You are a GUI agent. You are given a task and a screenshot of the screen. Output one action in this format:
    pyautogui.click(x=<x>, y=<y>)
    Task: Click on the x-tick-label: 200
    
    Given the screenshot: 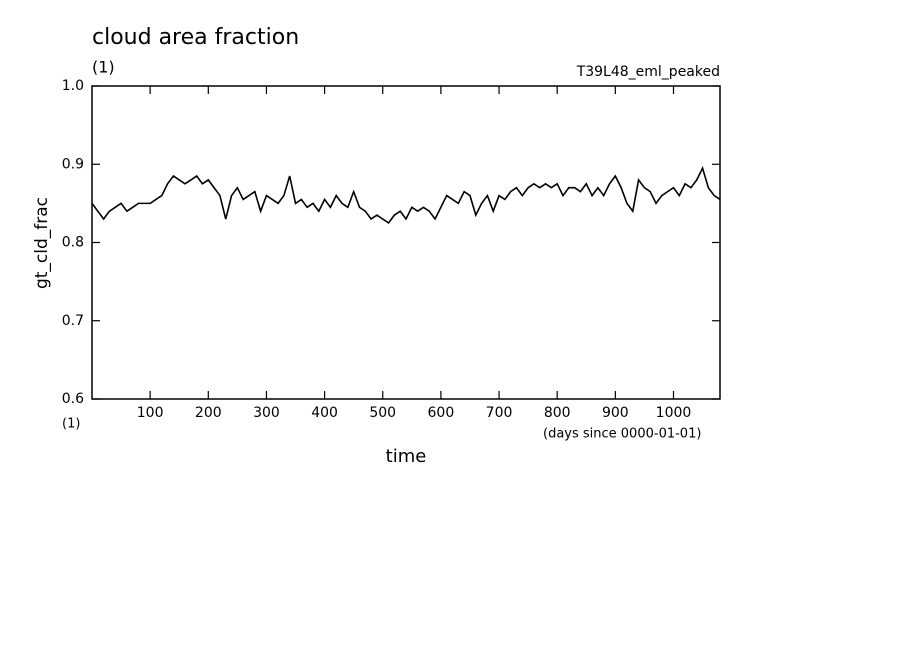 What is the action you would take?
    pyautogui.click(x=208, y=413)
    